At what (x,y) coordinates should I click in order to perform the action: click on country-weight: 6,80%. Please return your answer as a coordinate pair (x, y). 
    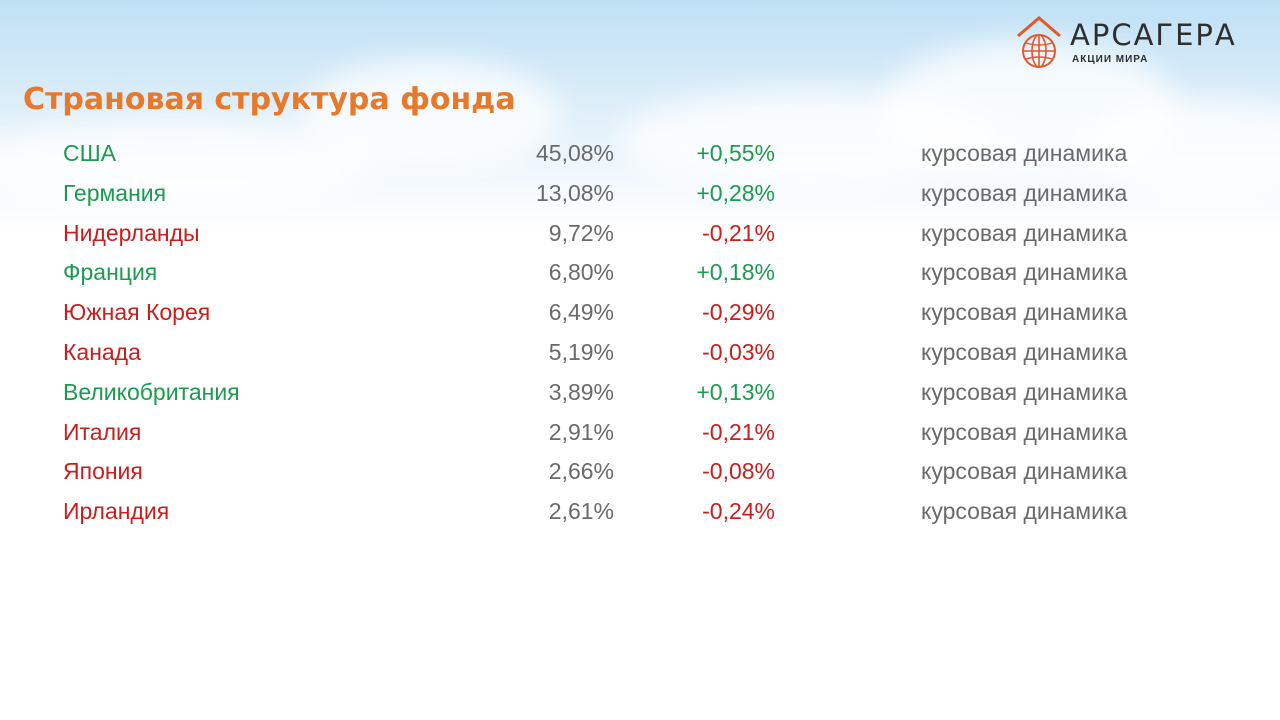
    Looking at the image, I should click on (581, 272).